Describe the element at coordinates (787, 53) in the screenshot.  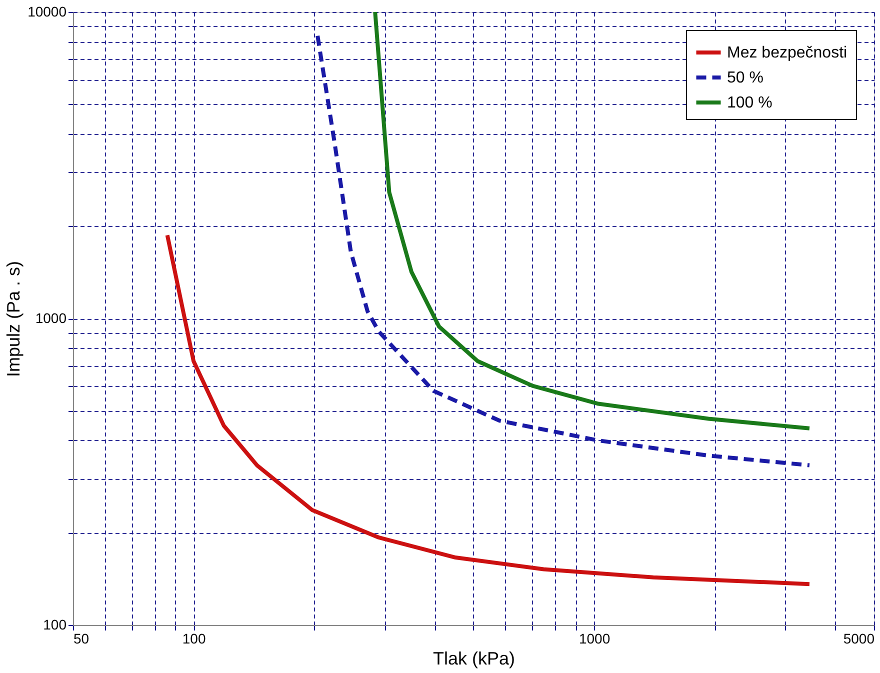
I see `legend-label: Mez bezpečnosti` at that location.